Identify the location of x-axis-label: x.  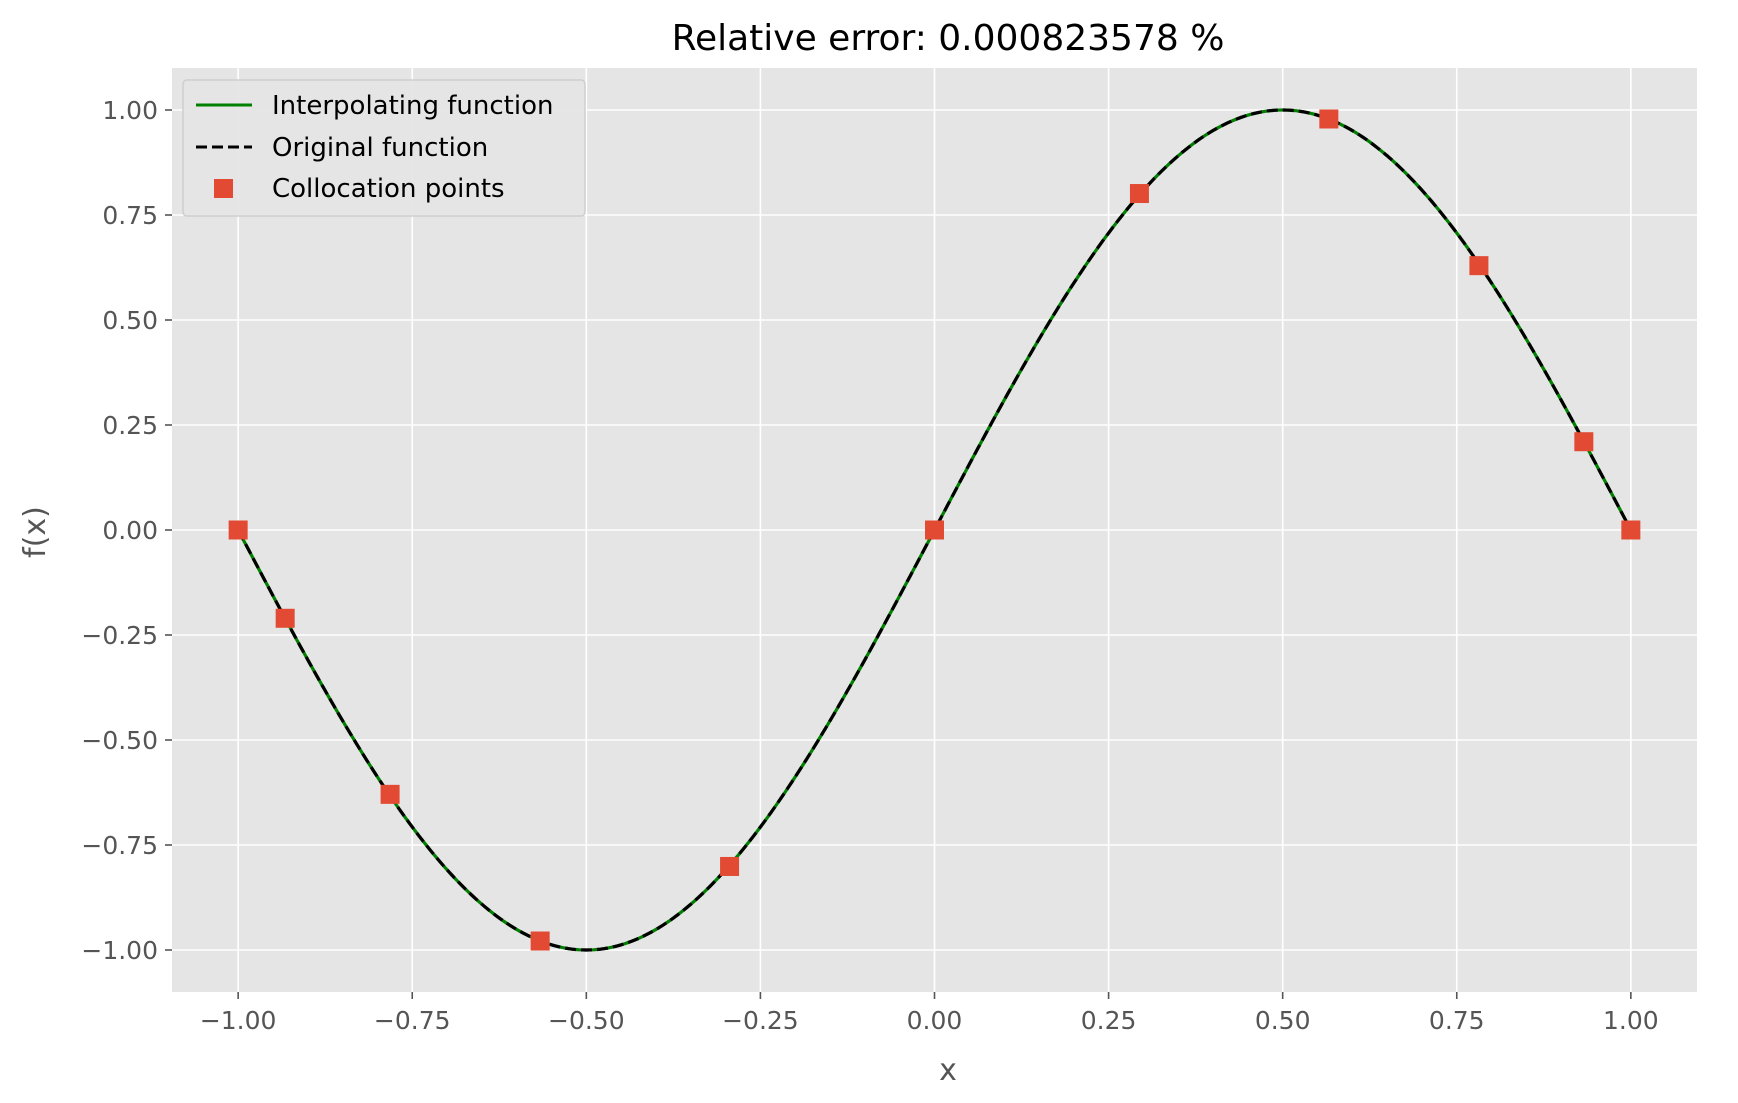
(948, 1070).